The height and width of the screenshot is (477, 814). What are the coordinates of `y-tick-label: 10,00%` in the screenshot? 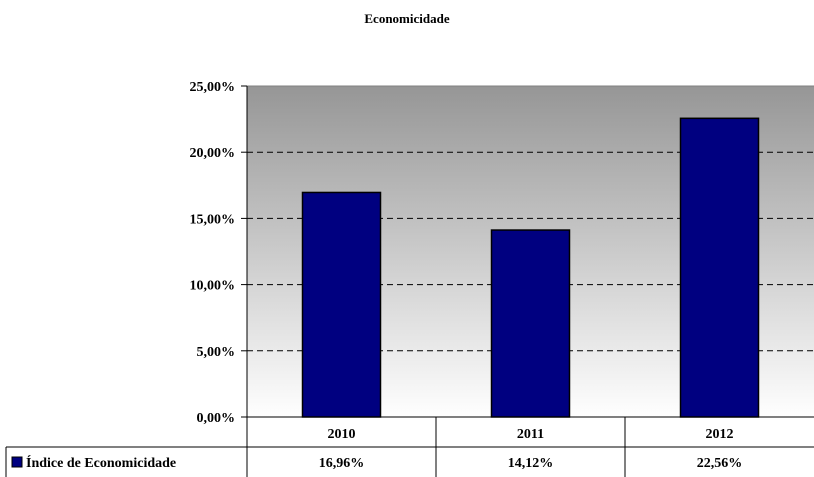 It's located at (213, 286).